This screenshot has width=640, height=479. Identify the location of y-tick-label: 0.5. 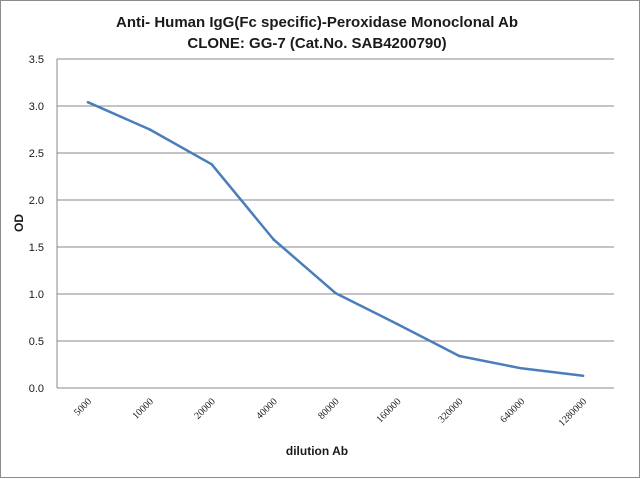
(36, 342).